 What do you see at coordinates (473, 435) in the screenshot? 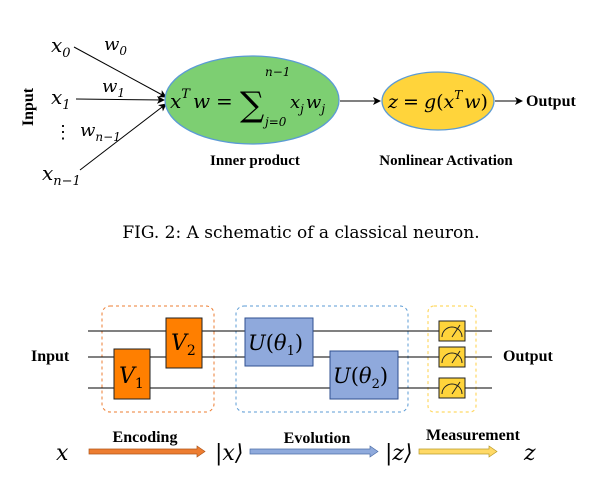
I see `stage-measurement-label: Measurement` at bounding box center [473, 435].